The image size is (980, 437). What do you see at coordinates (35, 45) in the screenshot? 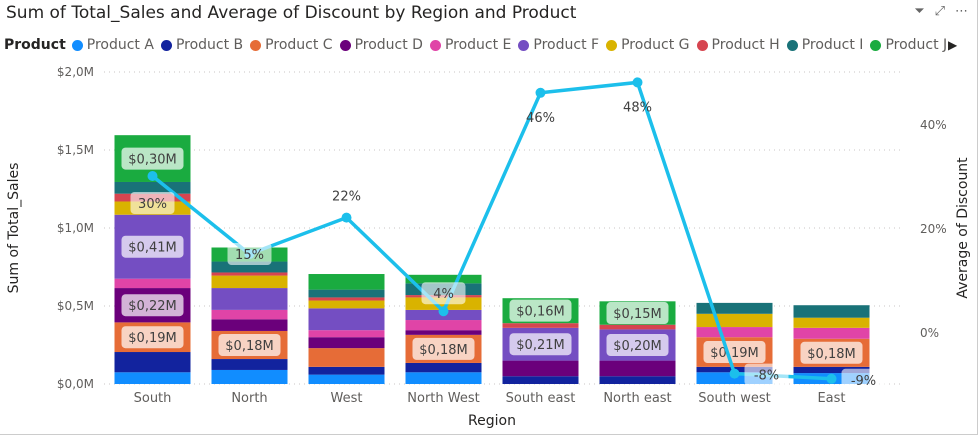
I see `legend-title: Product` at bounding box center [35, 45].